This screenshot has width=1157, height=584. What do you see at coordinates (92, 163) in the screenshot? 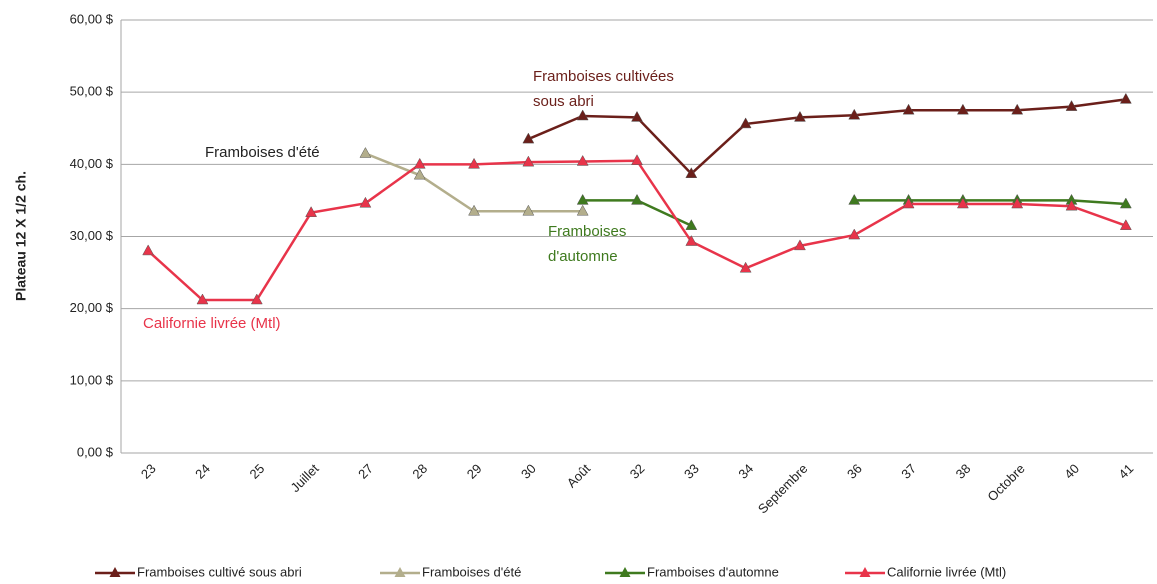
I see `y-tick-label: 40,00 $` at bounding box center [92, 163].